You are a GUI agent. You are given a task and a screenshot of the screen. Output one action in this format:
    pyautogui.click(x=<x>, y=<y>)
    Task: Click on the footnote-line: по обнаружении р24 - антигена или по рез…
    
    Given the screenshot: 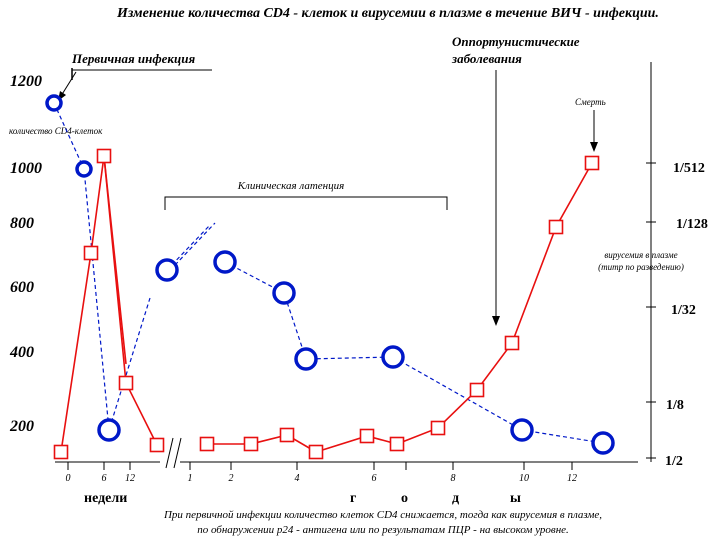 What is the action you would take?
    pyautogui.click(x=383, y=530)
    